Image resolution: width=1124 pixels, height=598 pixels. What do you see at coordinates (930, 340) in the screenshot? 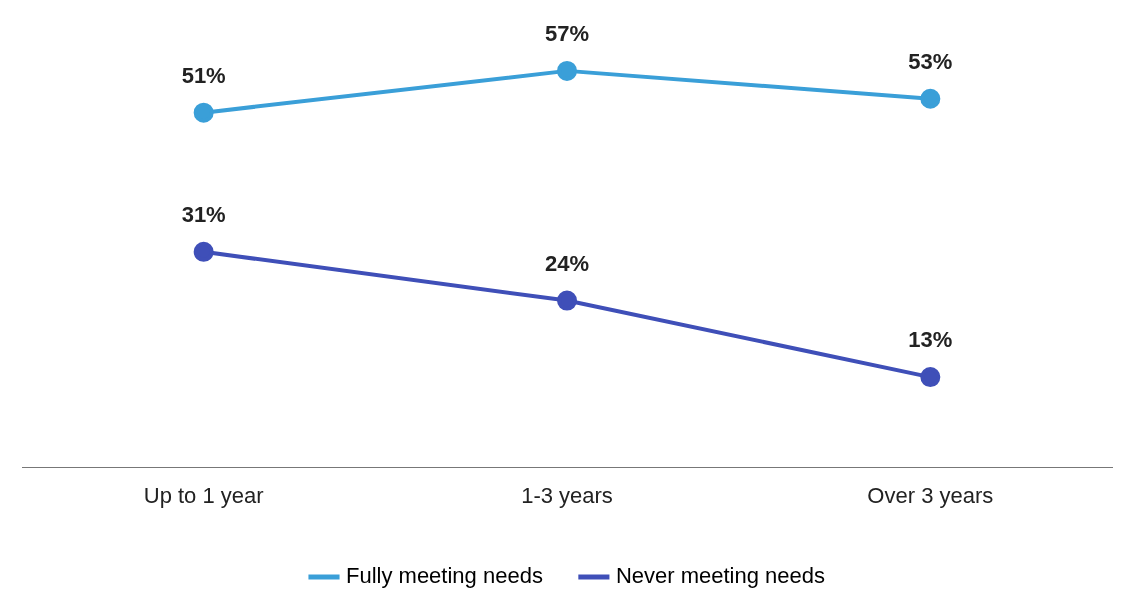
I see `data-label: 13%` at bounding box center [930, 340].